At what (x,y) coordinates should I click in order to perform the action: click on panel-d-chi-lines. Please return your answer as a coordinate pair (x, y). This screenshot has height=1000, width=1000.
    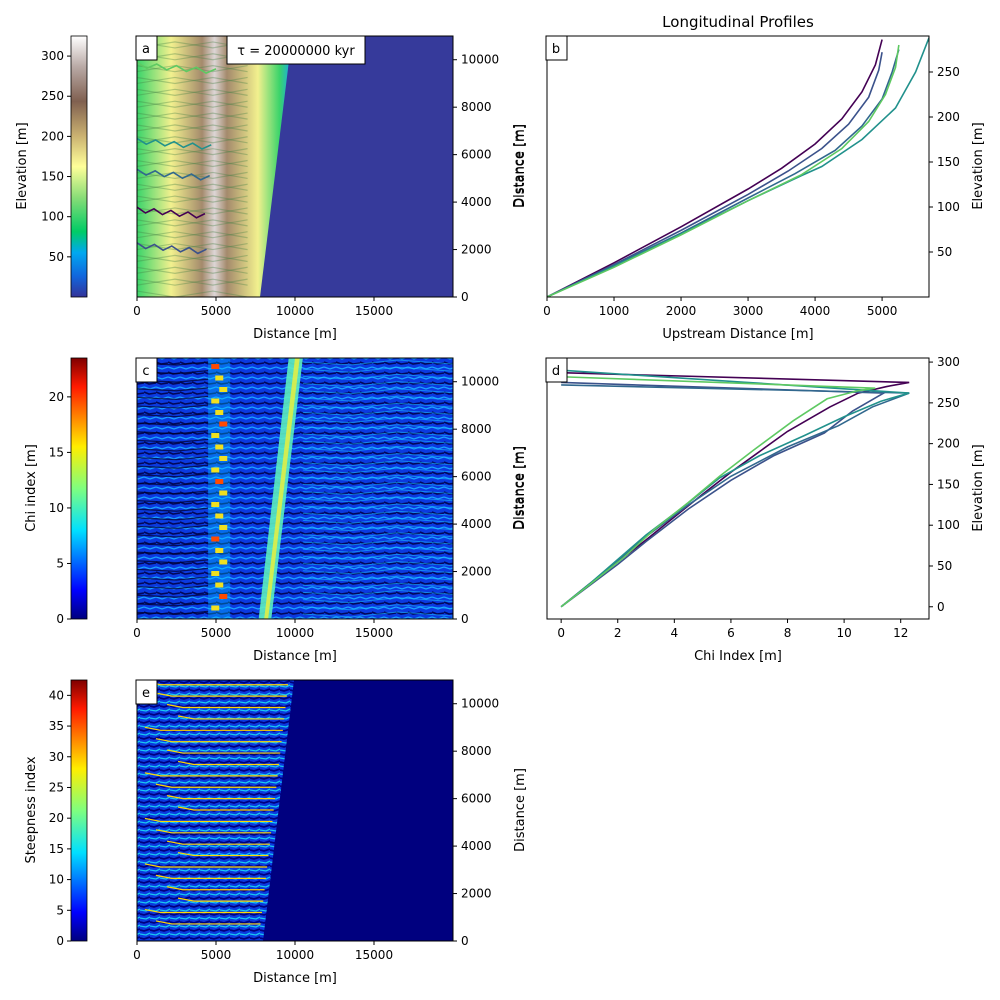
    Looking at the image, I should click on (735, 488).